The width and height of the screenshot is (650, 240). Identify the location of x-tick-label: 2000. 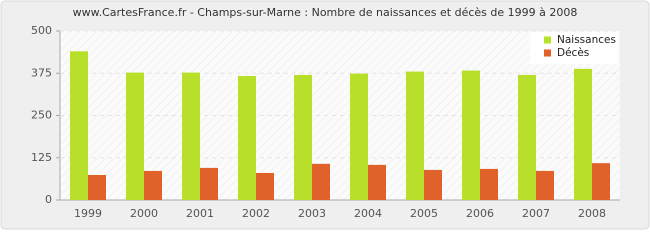
(144, 213).